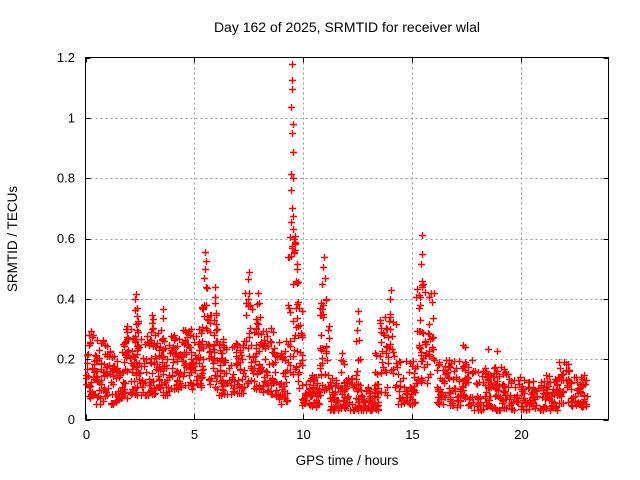 The image size is (640, 480). What do you see at coordinates (303, 434) in the screenshot?
I see `x-tick-label: 10` at bounding box center [303, 434].